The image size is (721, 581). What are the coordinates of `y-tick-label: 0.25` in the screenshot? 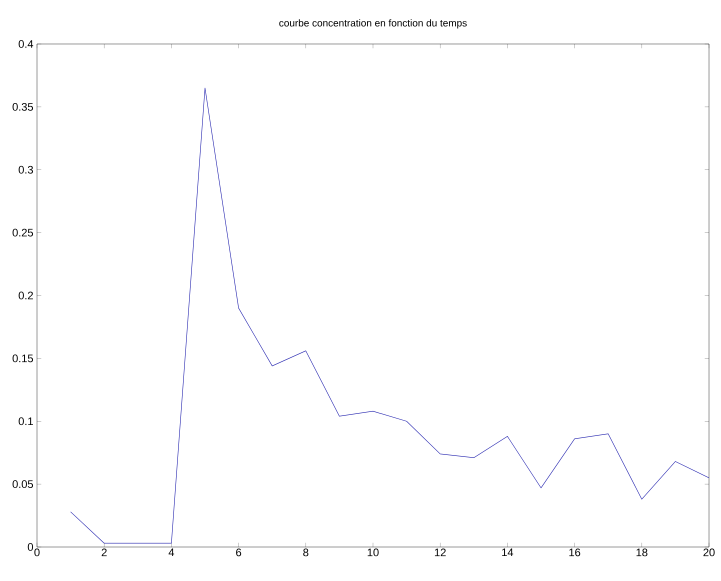 It's located at (23, 232).